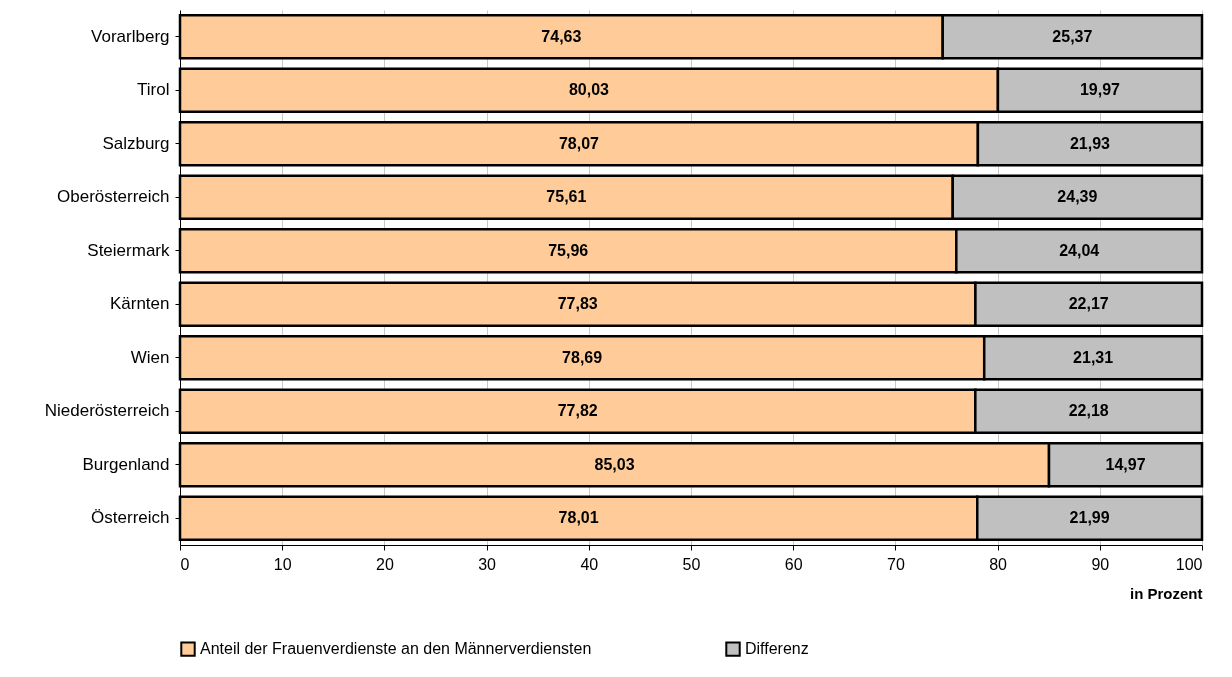 This screenshot has width=1232, height=677. I want to click on data-label: 80,03, so click(589, 90).